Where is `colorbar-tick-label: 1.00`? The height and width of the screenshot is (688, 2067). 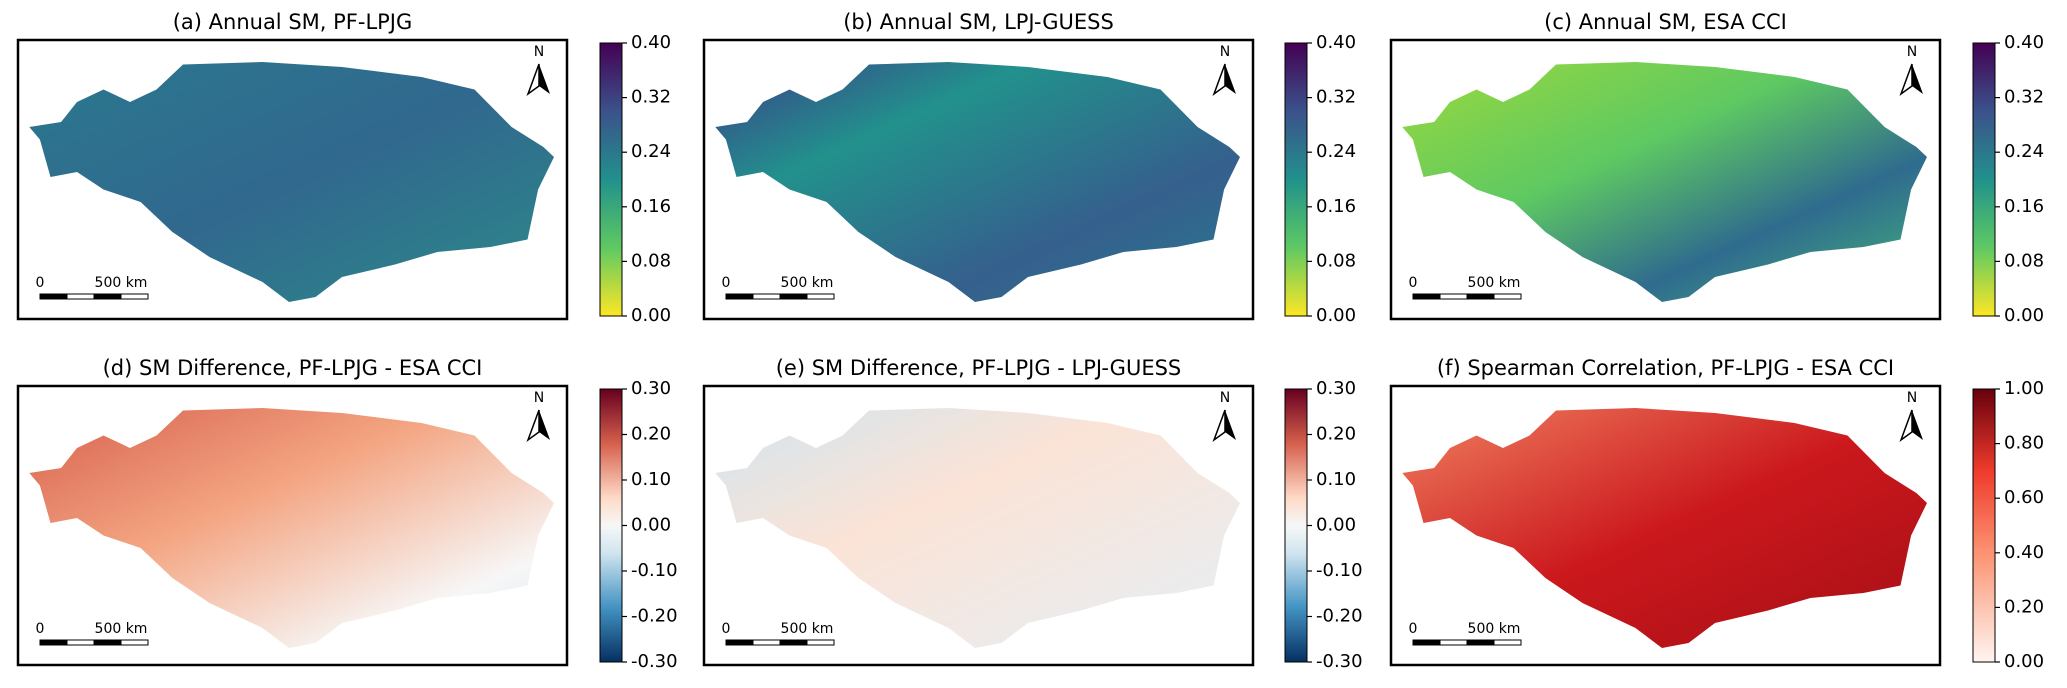
colorbar-tick-label: 1.00 is located at coordinates (2024, 388).